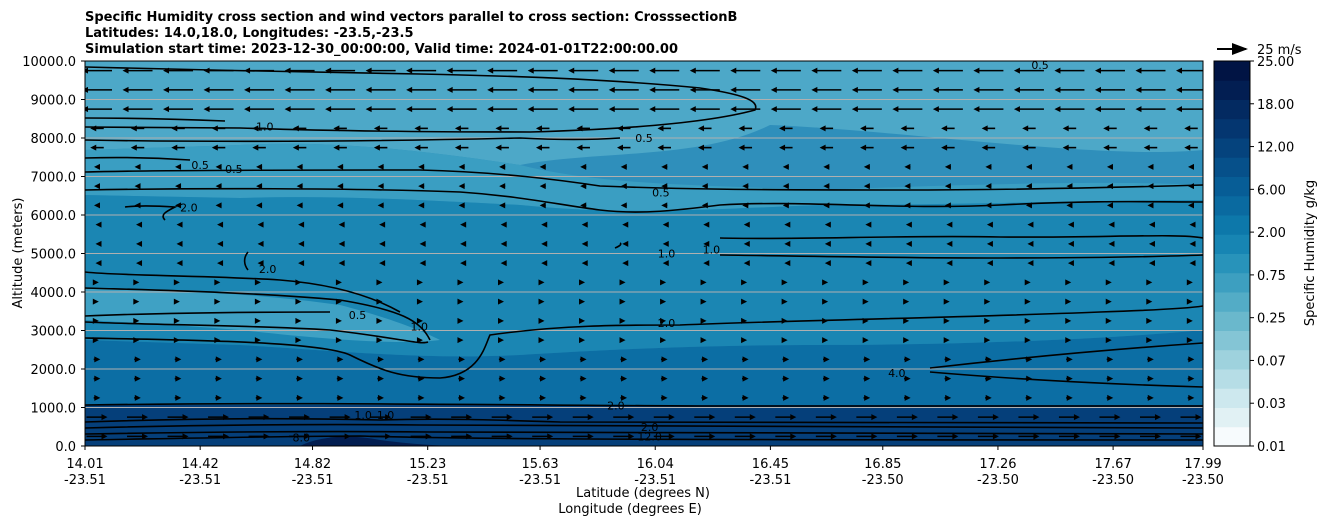 The width and height of the screenshot is (1326, 526). Describe the element at coordinates (897, 373) in the screenshot. I see `contour-label: 4.0` at that location.